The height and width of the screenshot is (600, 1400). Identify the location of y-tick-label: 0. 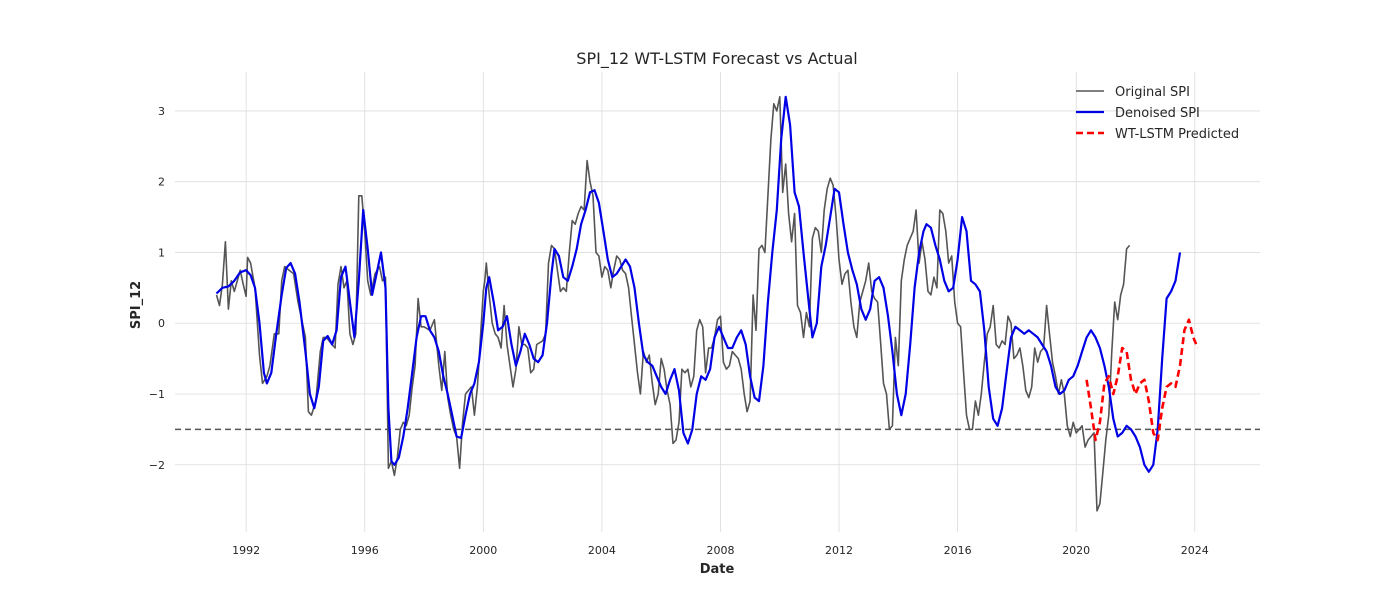
(161, 323).